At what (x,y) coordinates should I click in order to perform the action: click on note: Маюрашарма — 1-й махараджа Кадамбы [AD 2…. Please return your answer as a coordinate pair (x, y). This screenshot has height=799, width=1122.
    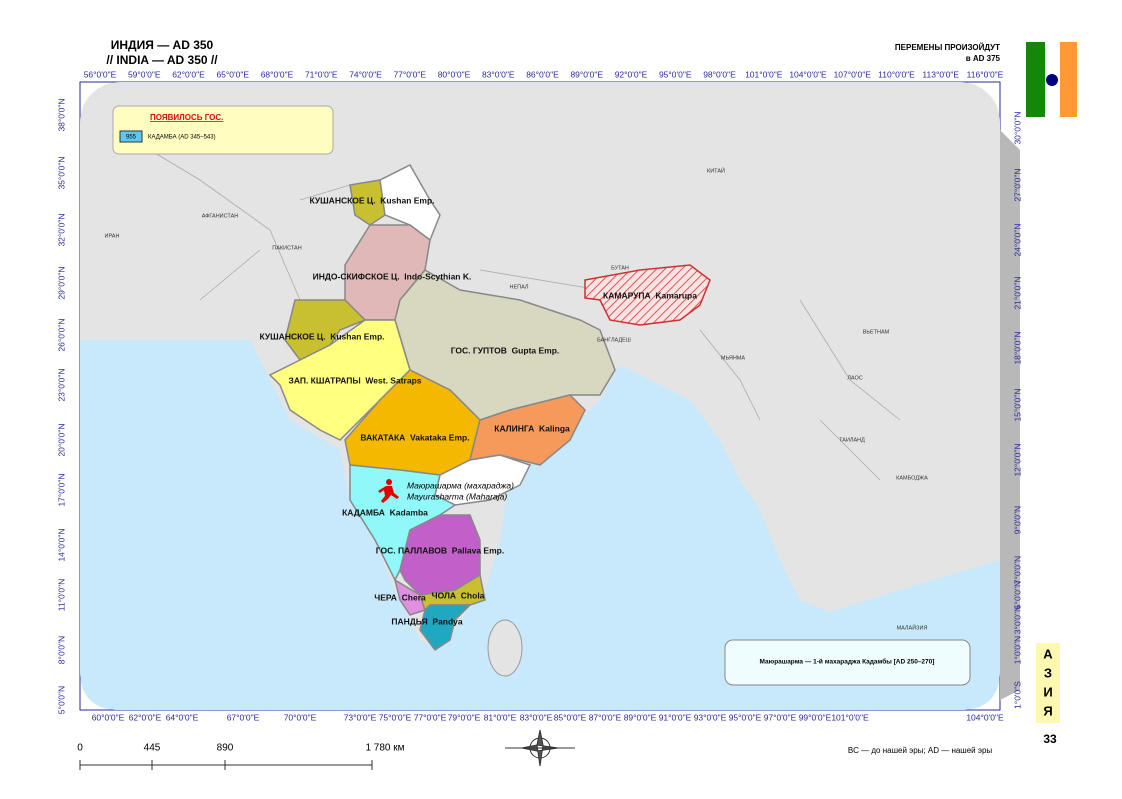
    Looking at the image, I should click on (847, 662).